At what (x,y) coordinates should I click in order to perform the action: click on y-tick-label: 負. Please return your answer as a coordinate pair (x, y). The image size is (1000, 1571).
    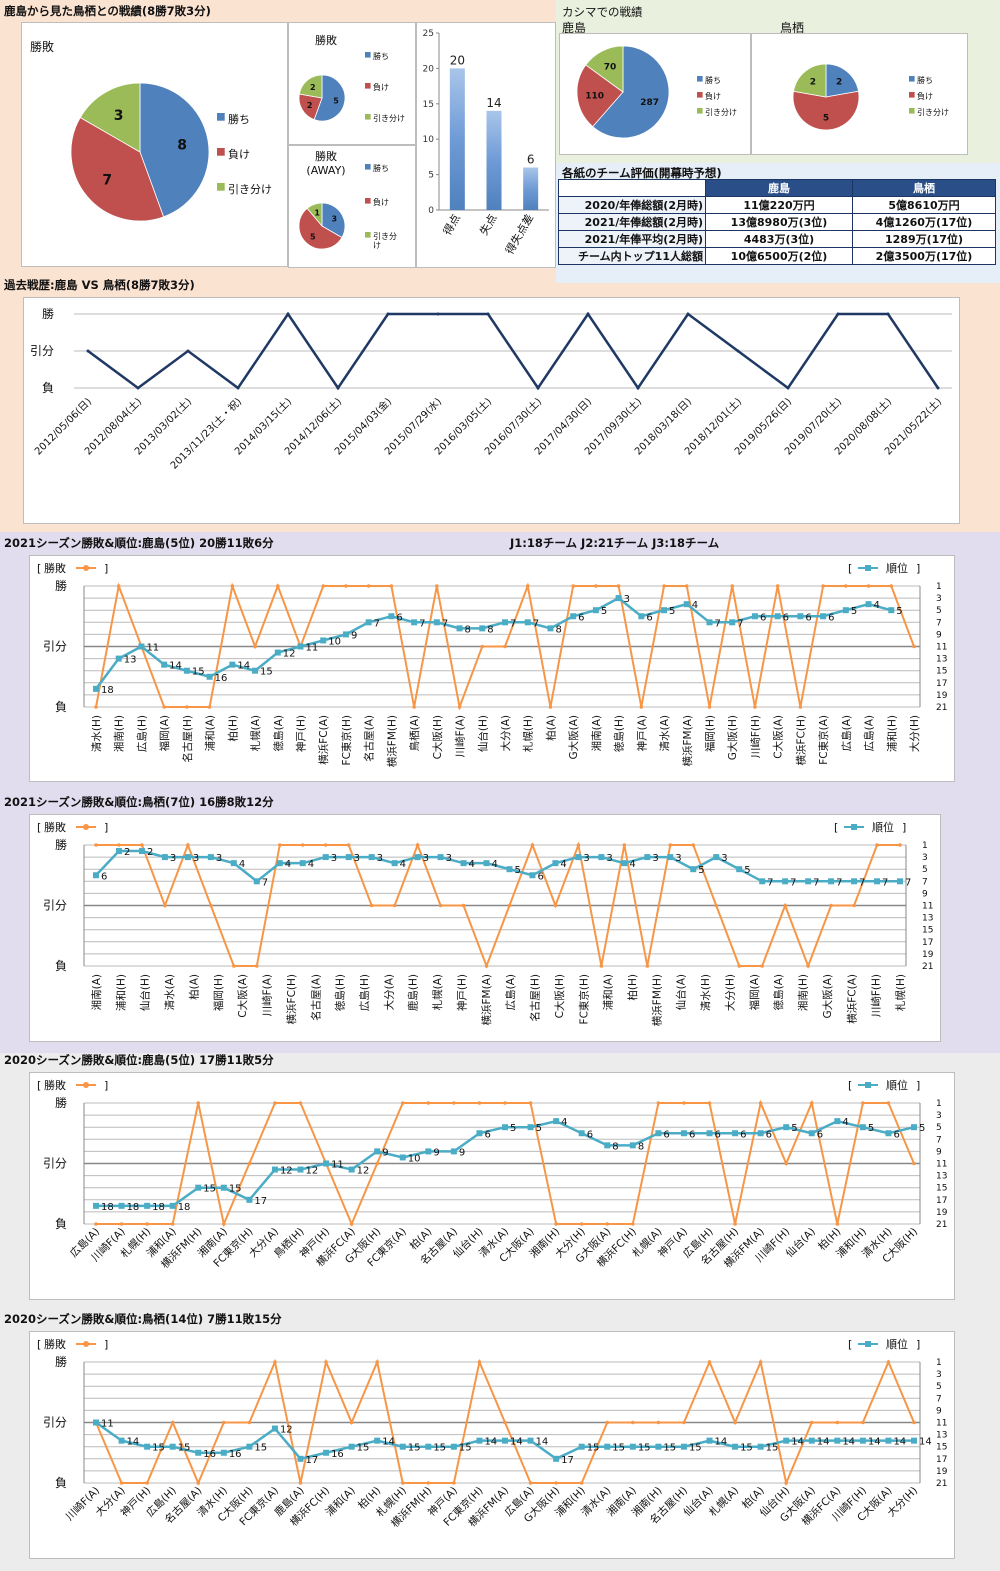
    Looking at the image, I should click on (61, 966).